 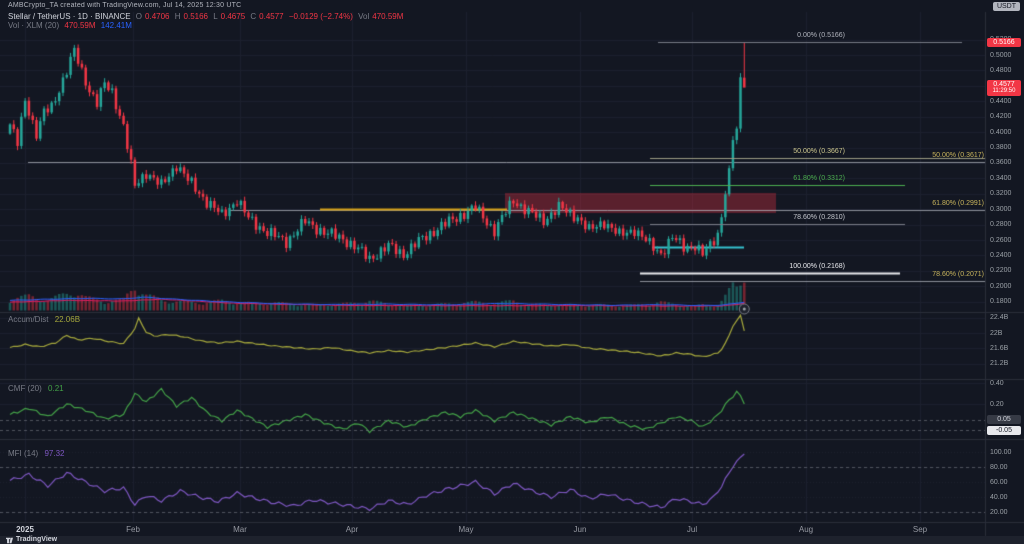 I want to click on price-tick: 60.00, so click(x=999, y=482).